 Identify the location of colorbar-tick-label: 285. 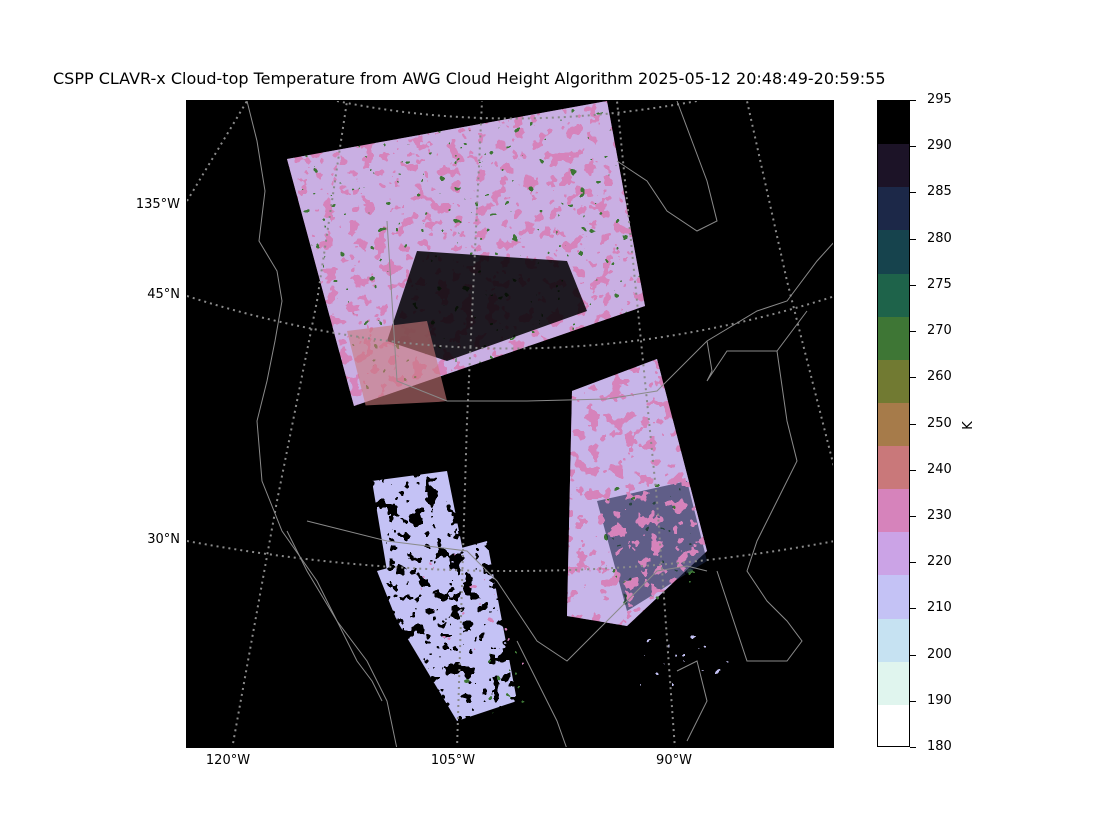
(939, 192).